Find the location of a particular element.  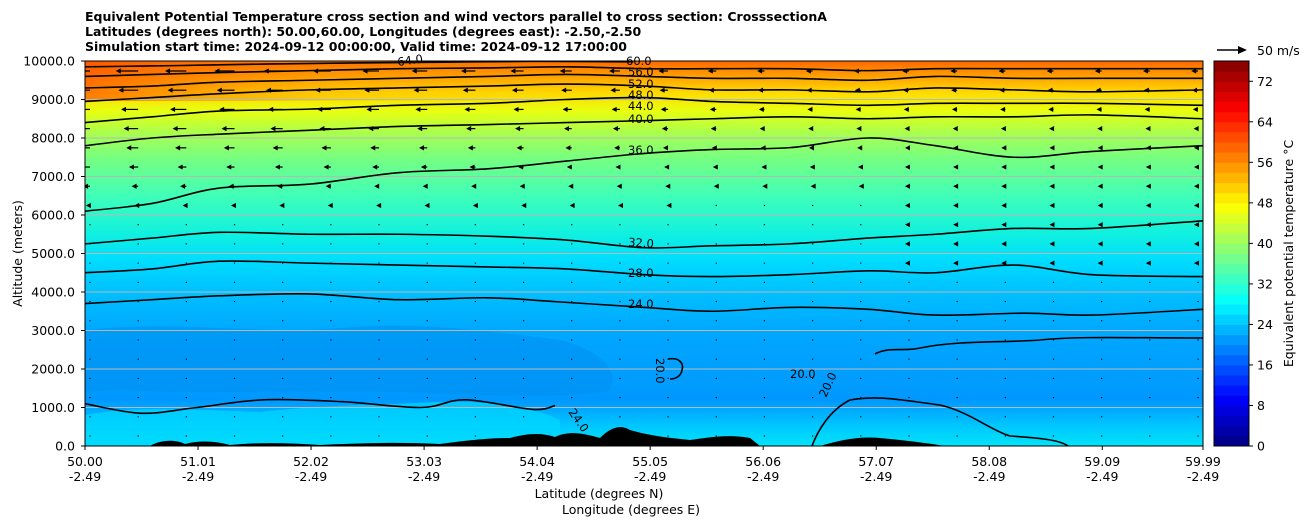

orography is located at coordinates (547, 436).